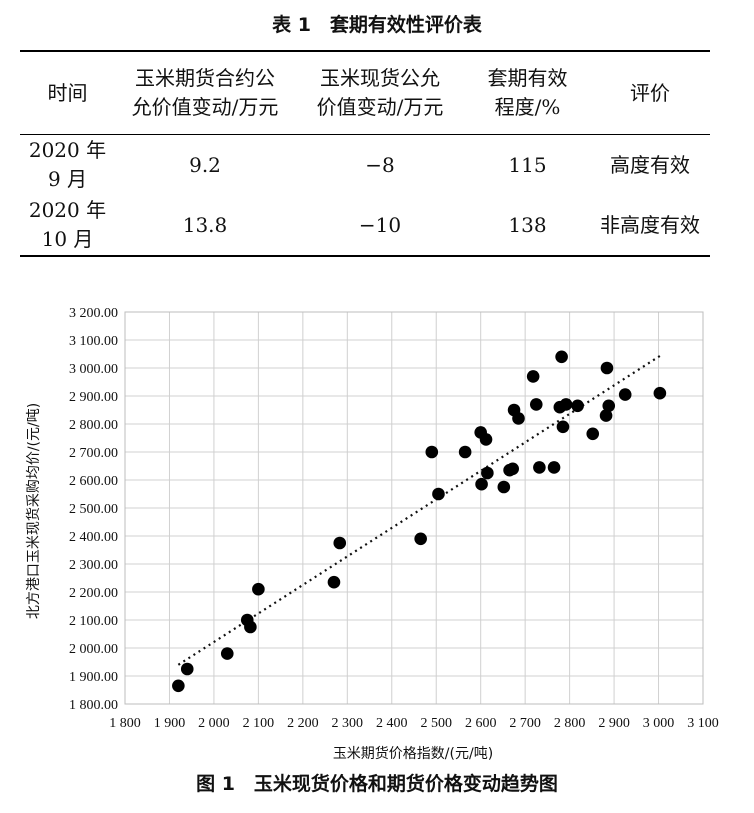 The width and height of the screenshot is (754, 813). Describe the element at coordinates (93, 481) in the screenshot. I see `y-tick-label: 2 600.00` at that location.